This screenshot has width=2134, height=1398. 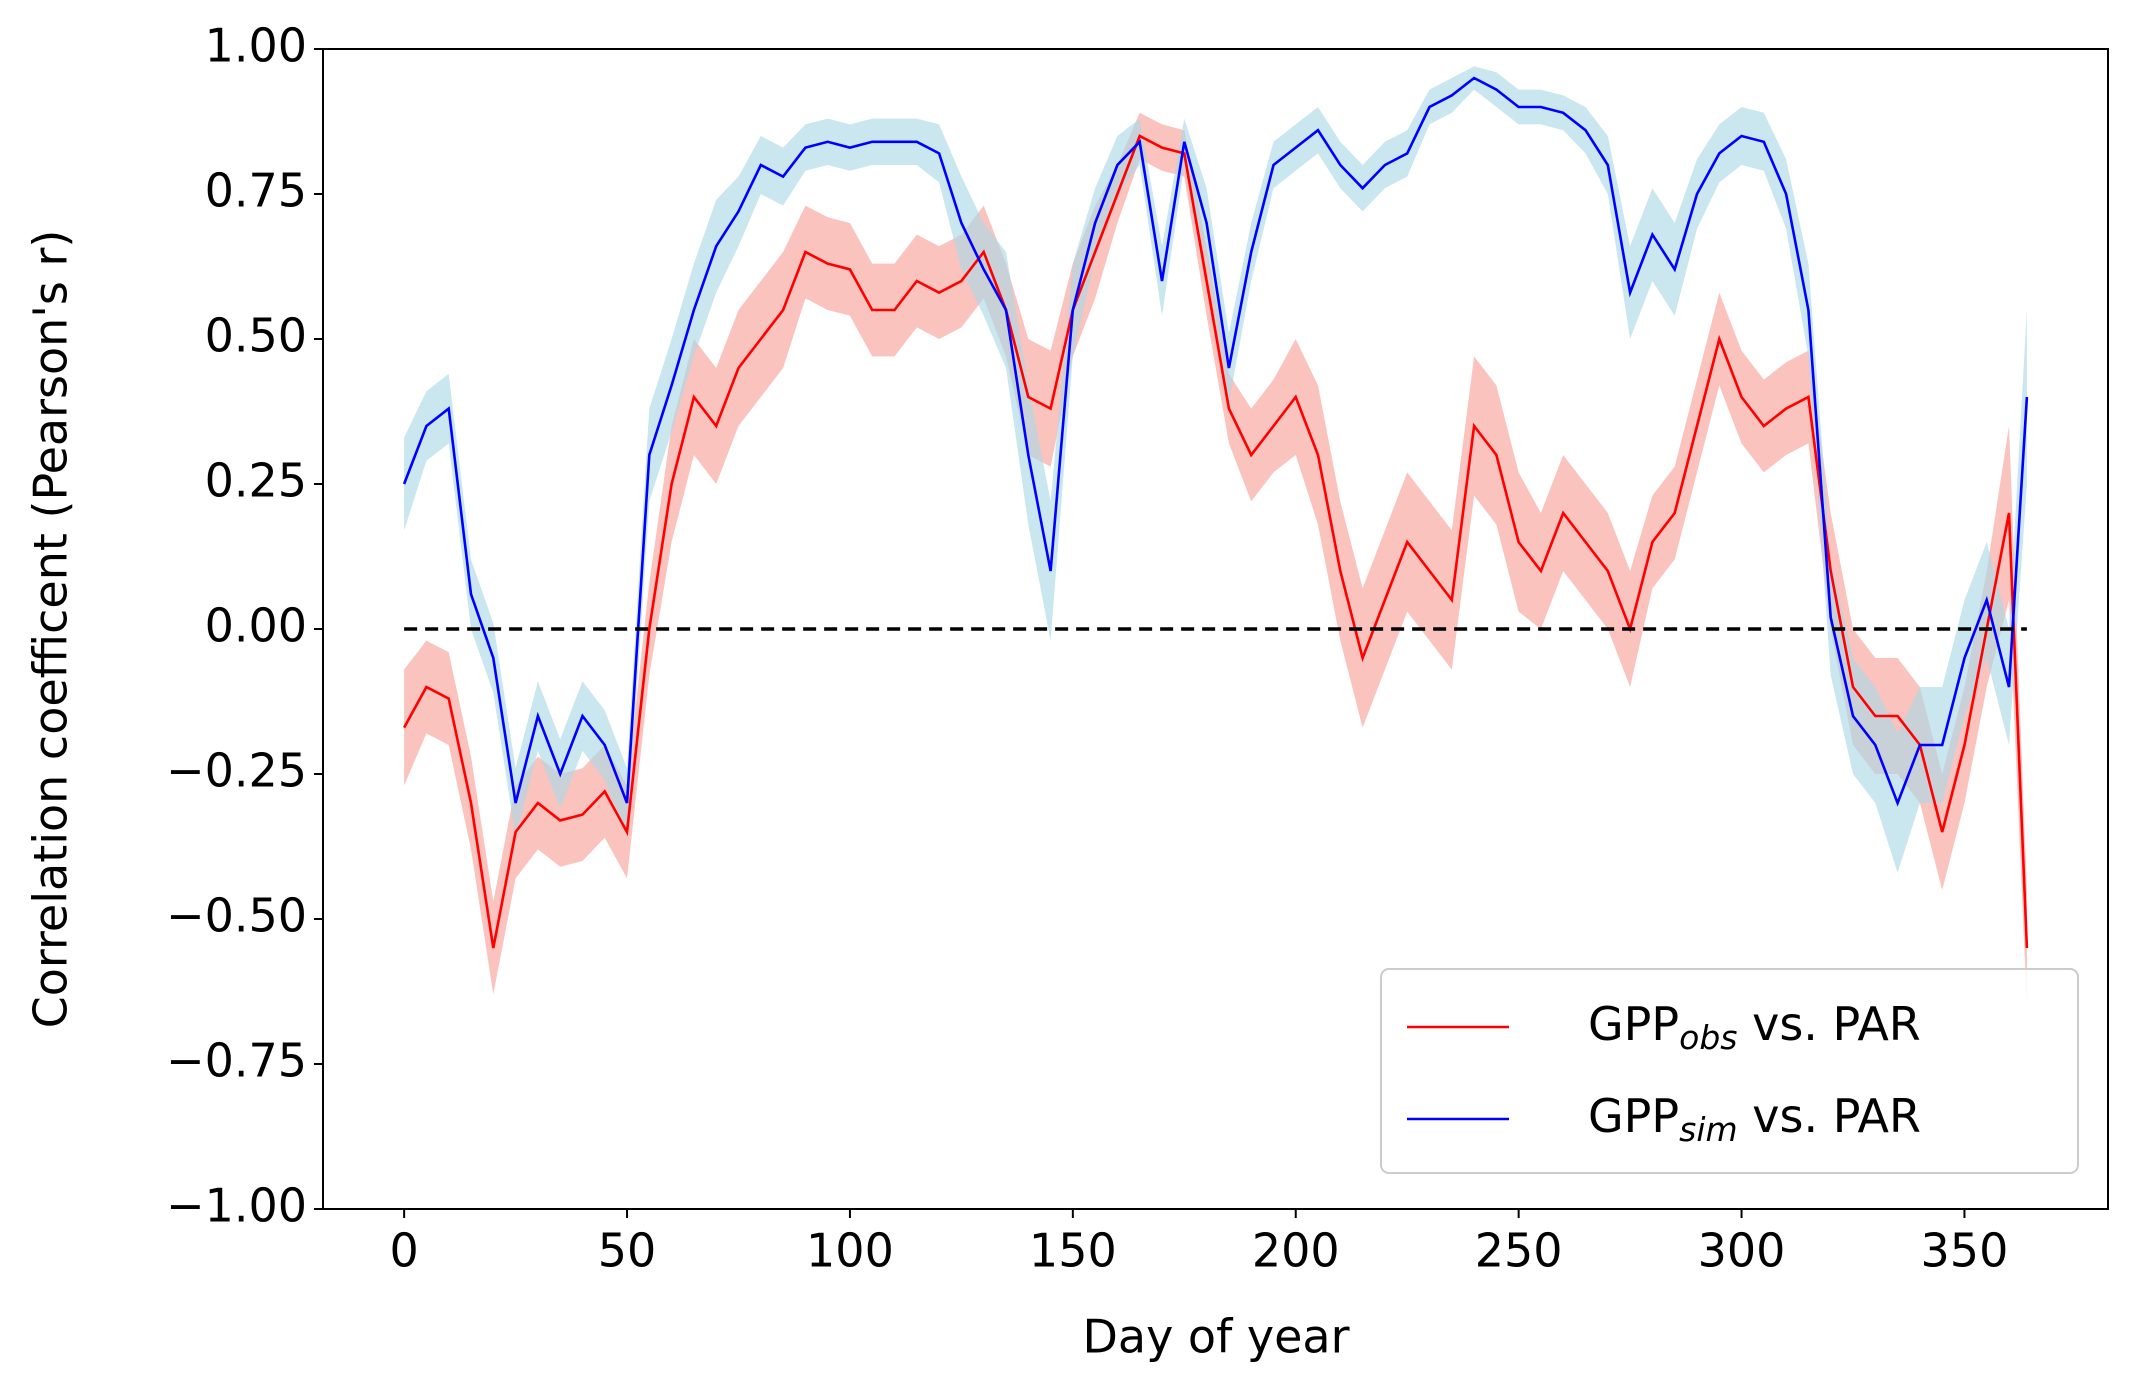 What do you see at coordinates (236, 916) in the screenshot?
I see `y-tick-label: −0.50` at bounding box center [236, 916].